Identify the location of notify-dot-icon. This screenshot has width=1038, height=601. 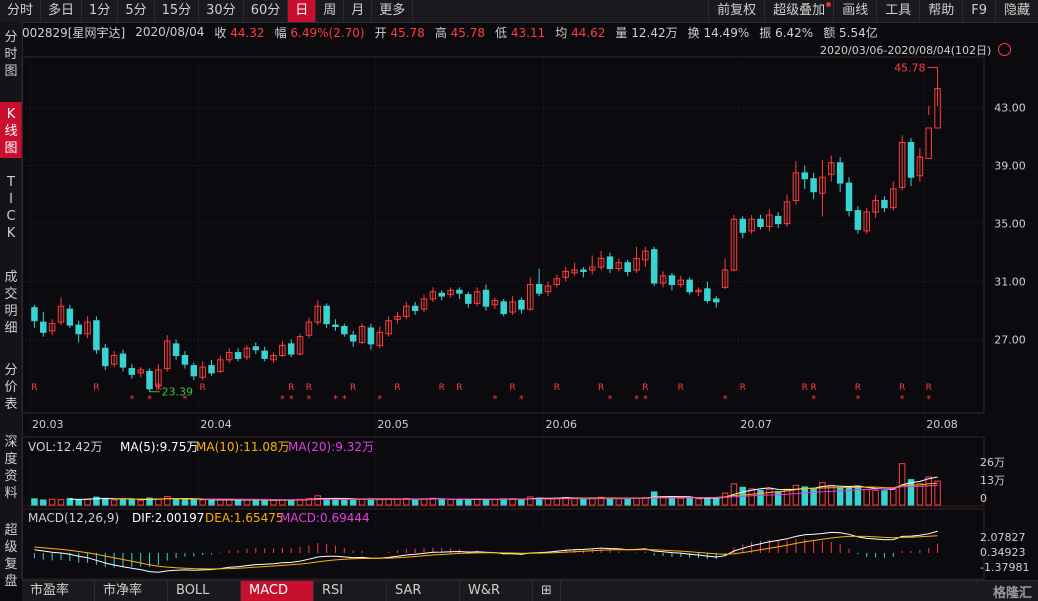
(829, 4).